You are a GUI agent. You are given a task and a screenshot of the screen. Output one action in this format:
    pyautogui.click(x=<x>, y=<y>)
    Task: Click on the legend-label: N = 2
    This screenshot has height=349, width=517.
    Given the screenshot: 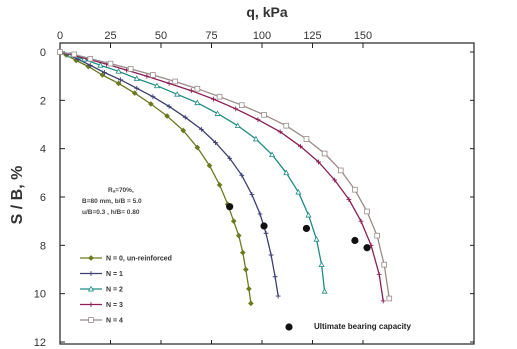 What is the action you would take?
    pyautogui.click(x=114, y=290)
    